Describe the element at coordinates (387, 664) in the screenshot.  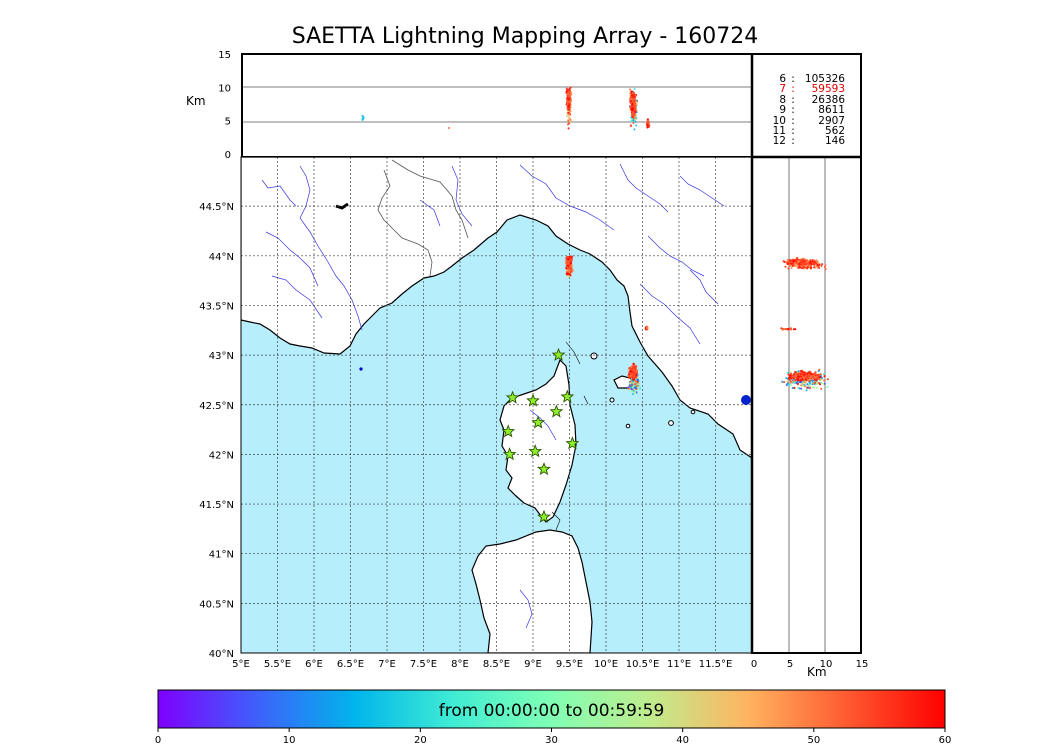
I see `longitude-label: 7°E` at that location.